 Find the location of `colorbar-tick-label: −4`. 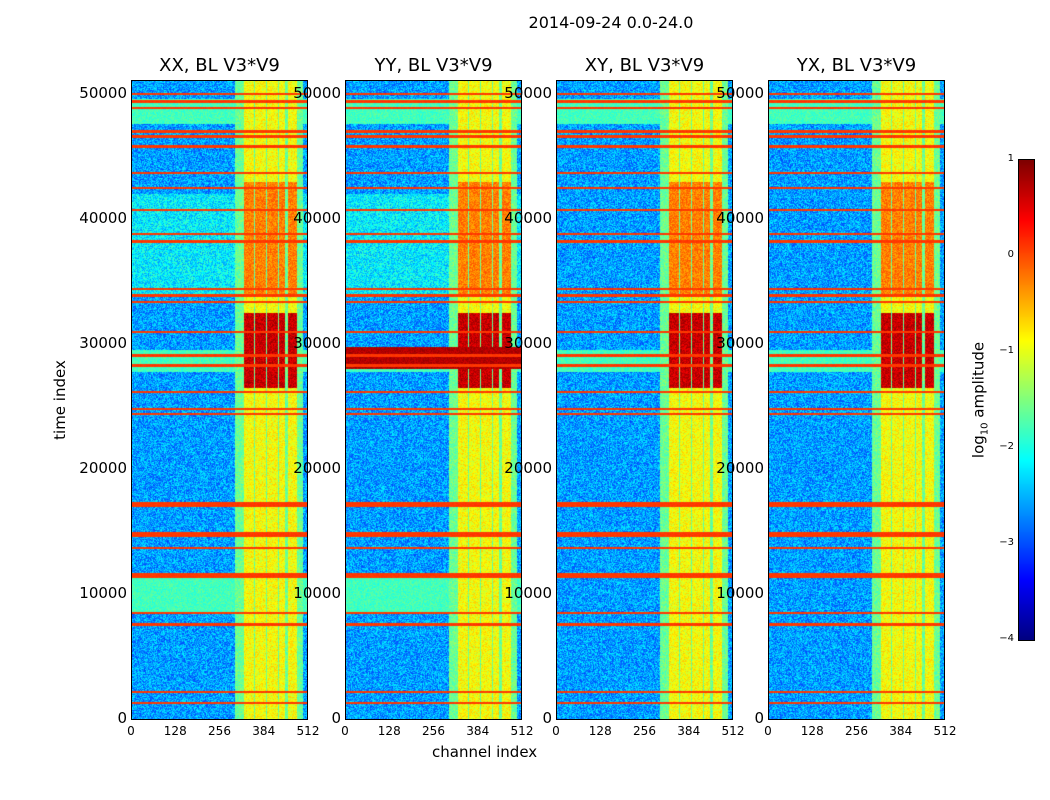

colorbar-tick-label: −4 is located at coordinates (1006, 638).